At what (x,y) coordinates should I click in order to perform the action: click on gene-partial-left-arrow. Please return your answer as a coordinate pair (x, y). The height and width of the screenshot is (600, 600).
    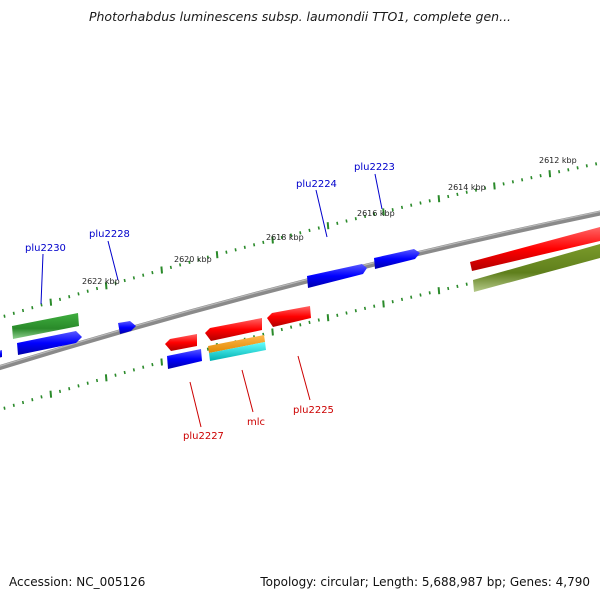
    Looking at the image, I should click on (1, 354).